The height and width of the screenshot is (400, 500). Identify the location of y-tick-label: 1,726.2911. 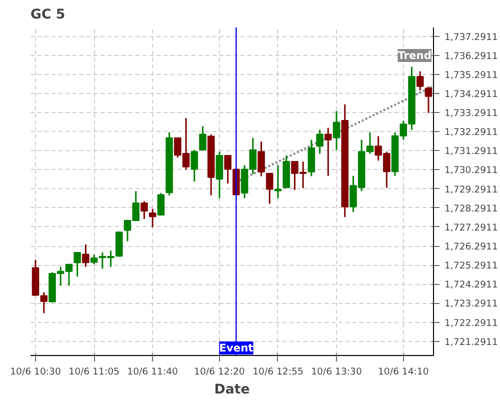
(471, 247).